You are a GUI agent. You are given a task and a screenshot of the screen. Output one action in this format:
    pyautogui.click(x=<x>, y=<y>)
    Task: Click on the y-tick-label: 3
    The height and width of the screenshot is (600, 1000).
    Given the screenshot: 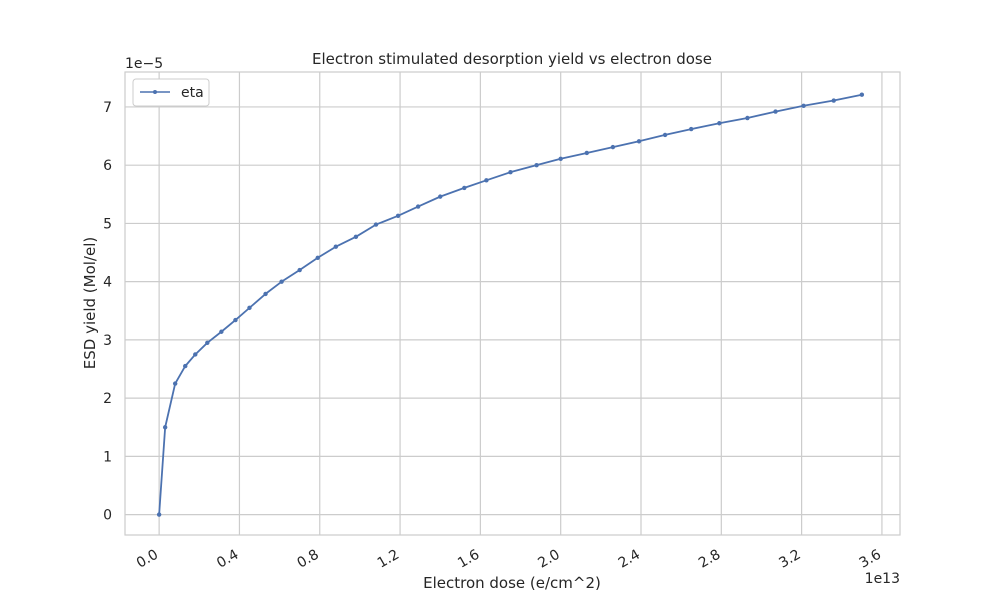 What is the action you would take?
    pyautogui.click(x=107, y=341)
    